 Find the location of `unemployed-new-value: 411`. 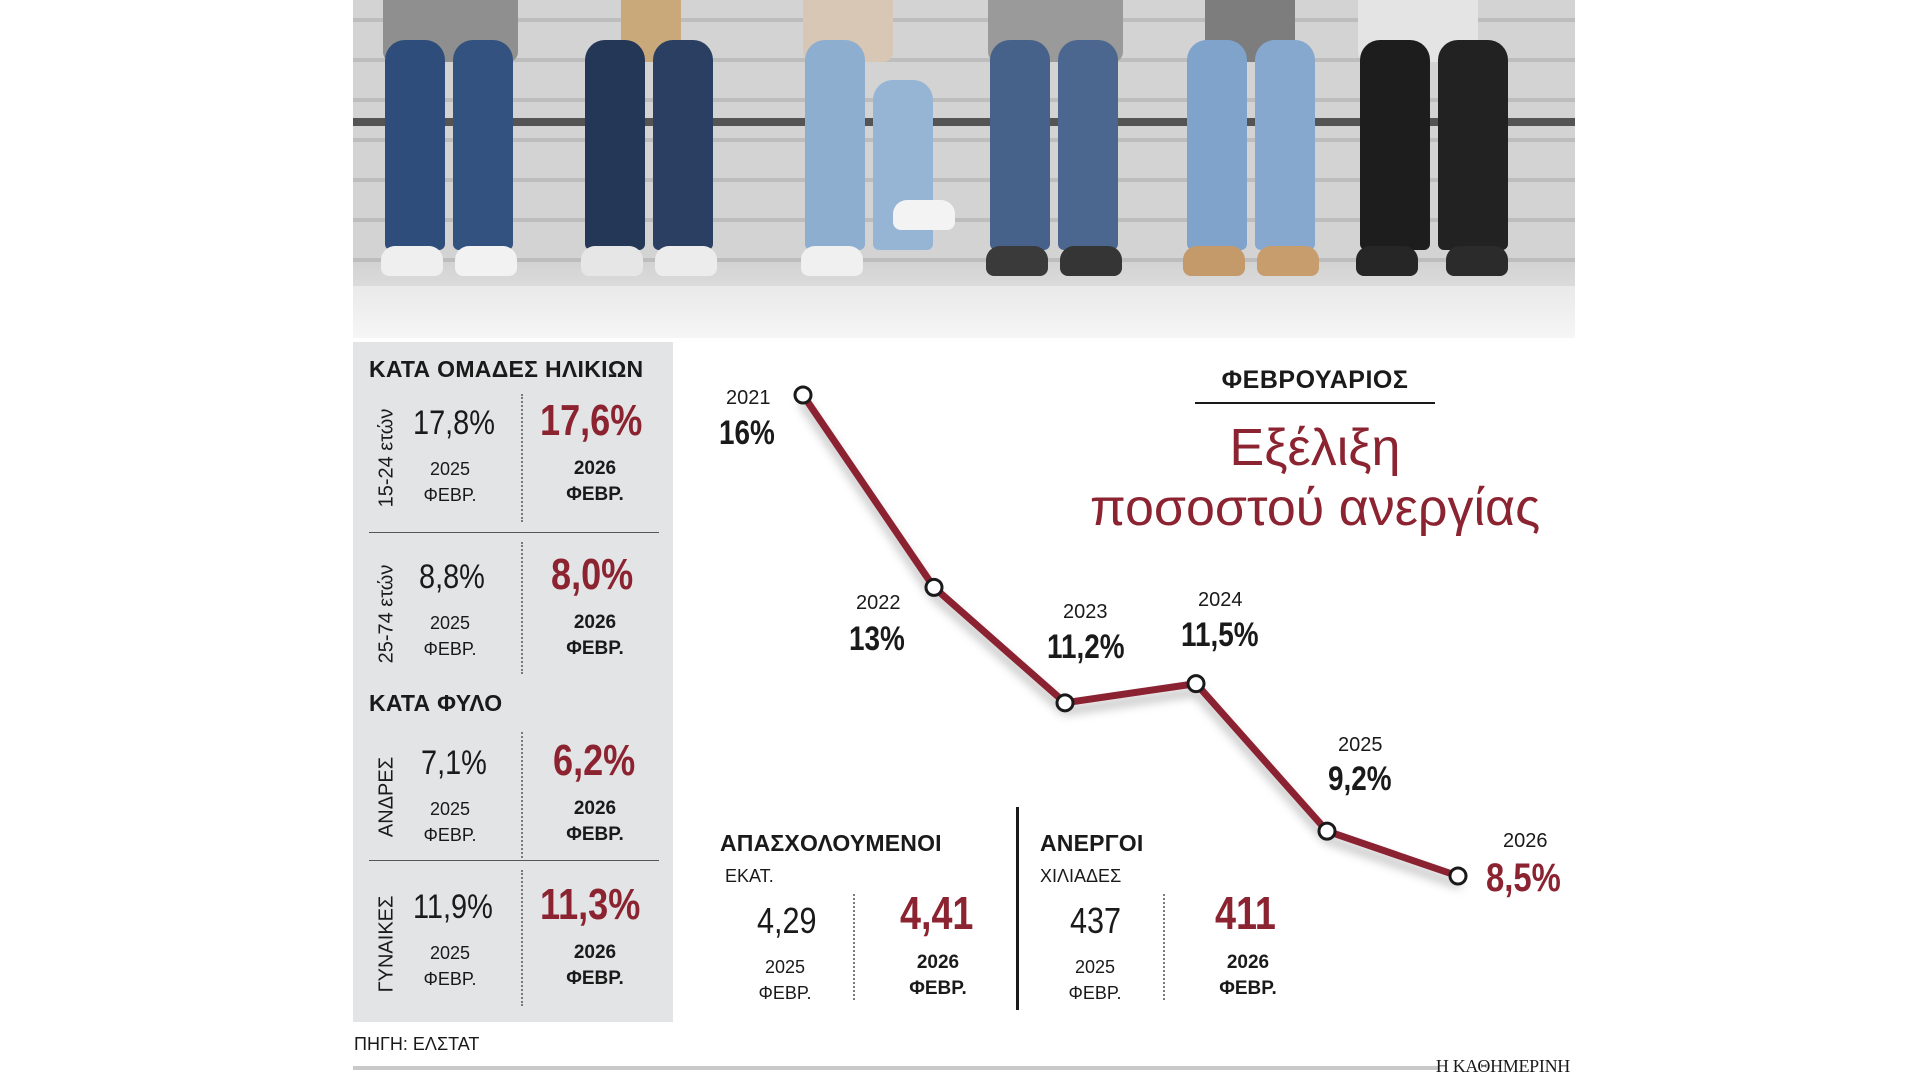

unemployed-new-value: 411 is located at coordinates (1245, 913).